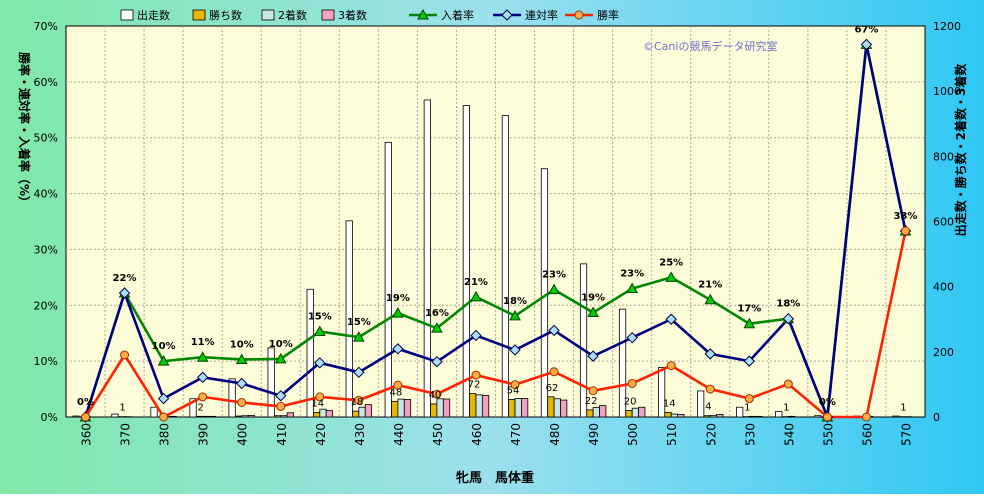 The height and width of the screenshot is (498, 984). Describe the element at coordinates (165, 434) in the screenshot. I see `x-tick-label: 380` at that location.